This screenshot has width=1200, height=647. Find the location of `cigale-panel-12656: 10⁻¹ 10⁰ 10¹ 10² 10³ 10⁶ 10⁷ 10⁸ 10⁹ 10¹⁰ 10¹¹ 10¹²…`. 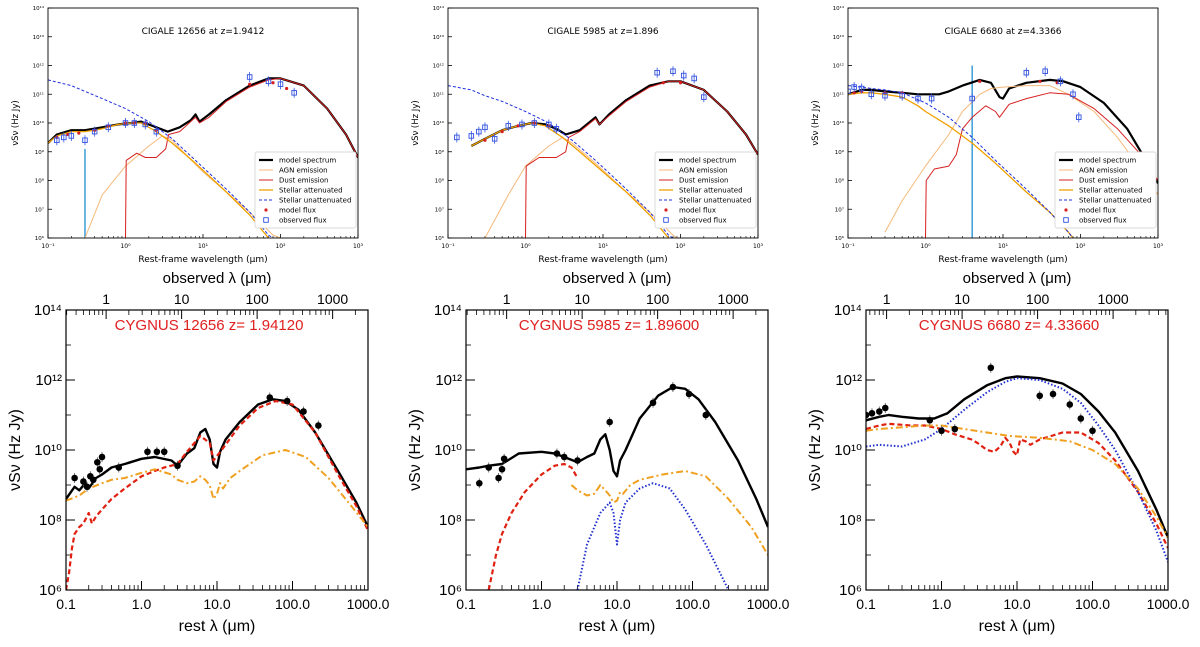

cigale-panel-12656: 10⁻¹ 10⁰ 10¹ 10² 10³ 10⁶ 10⁷ 10⁸ 10⁹ 10¹⁰ 10¹¹ 10¹²… is located at coordinates (187, 135).